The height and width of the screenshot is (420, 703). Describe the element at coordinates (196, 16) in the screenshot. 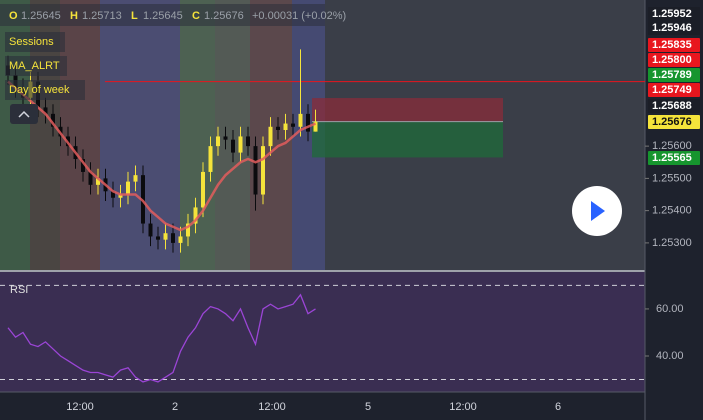

I see `legend-key: C` at that location.